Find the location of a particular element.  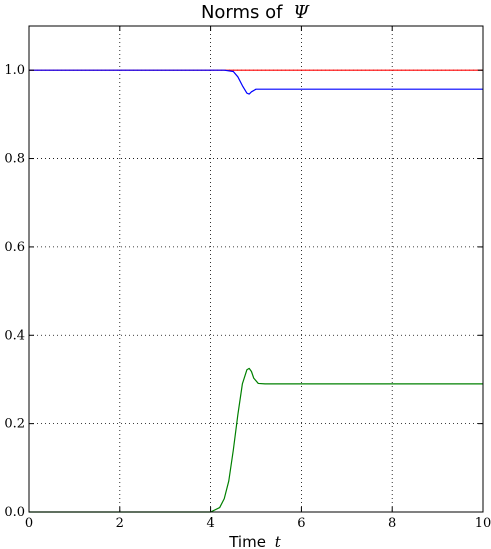

x-tick-label: 6 is located at coordinates (301, 523).